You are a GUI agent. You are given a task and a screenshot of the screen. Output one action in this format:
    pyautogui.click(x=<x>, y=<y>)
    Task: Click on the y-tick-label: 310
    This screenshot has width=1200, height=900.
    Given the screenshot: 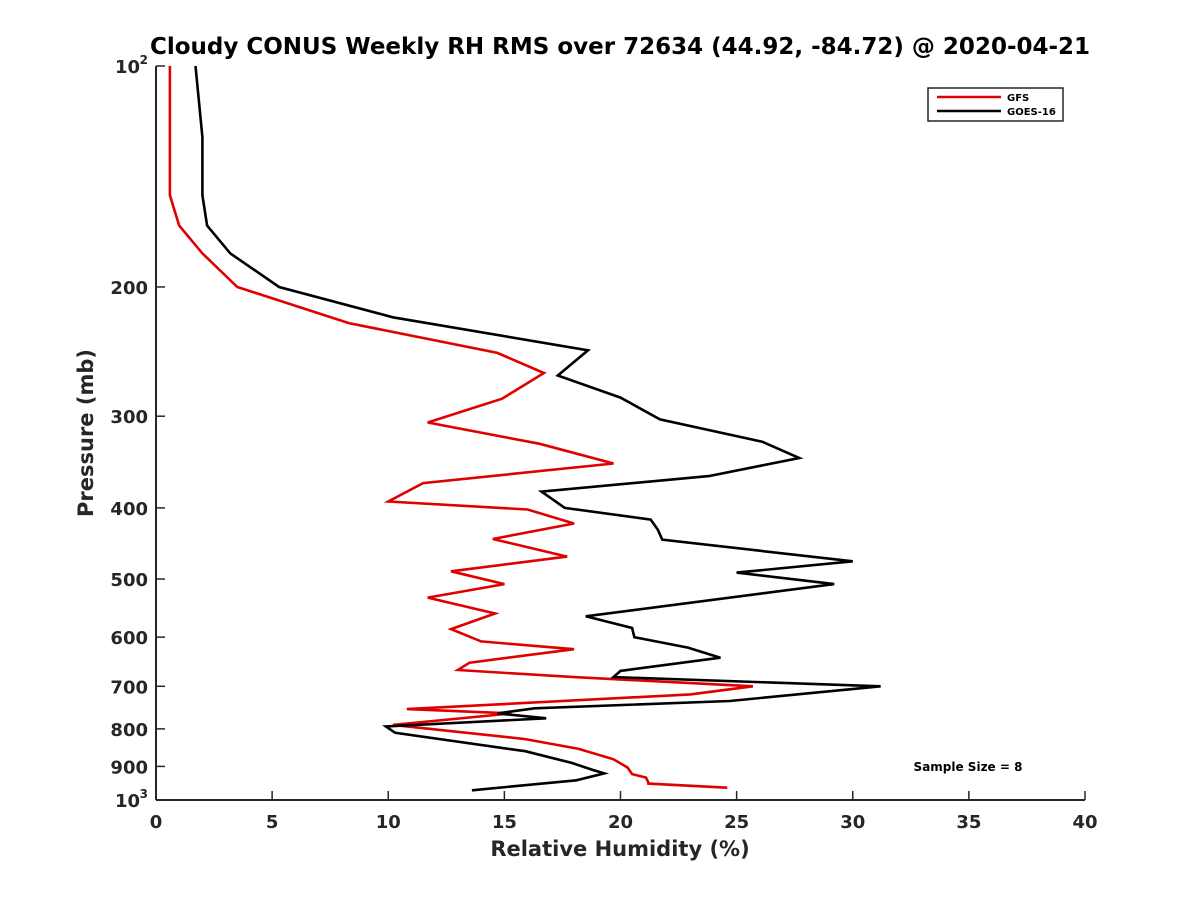 What is the action you would take?
    pyautogui.click(x=131, y=799)
    